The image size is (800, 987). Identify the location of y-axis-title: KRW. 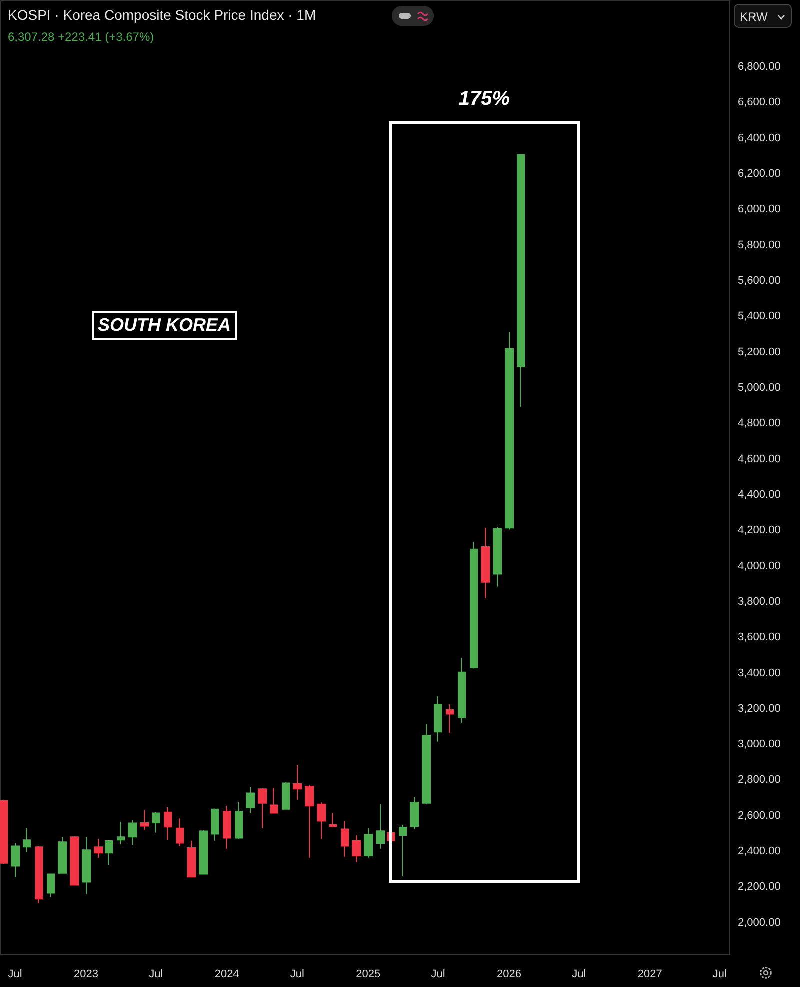
(754, 17).